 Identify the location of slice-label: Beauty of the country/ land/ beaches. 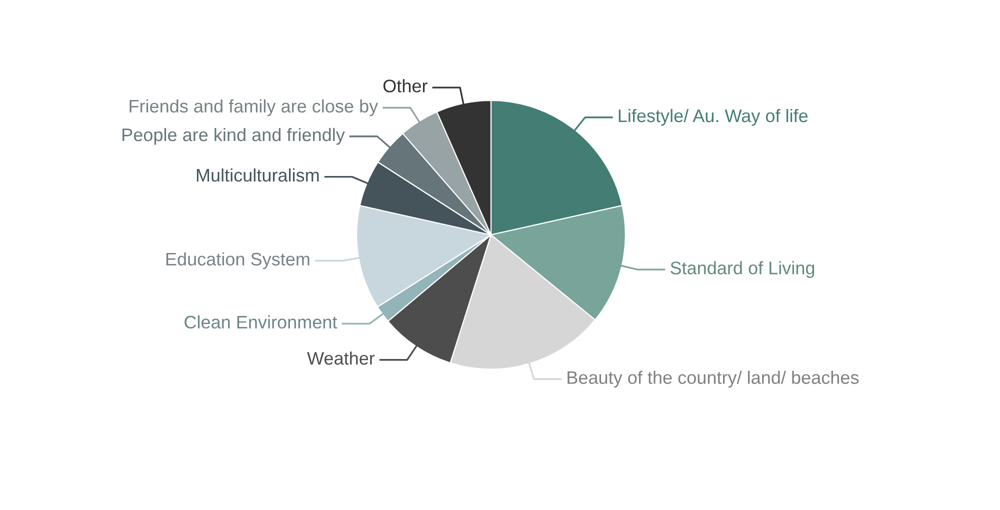
(713, 379).